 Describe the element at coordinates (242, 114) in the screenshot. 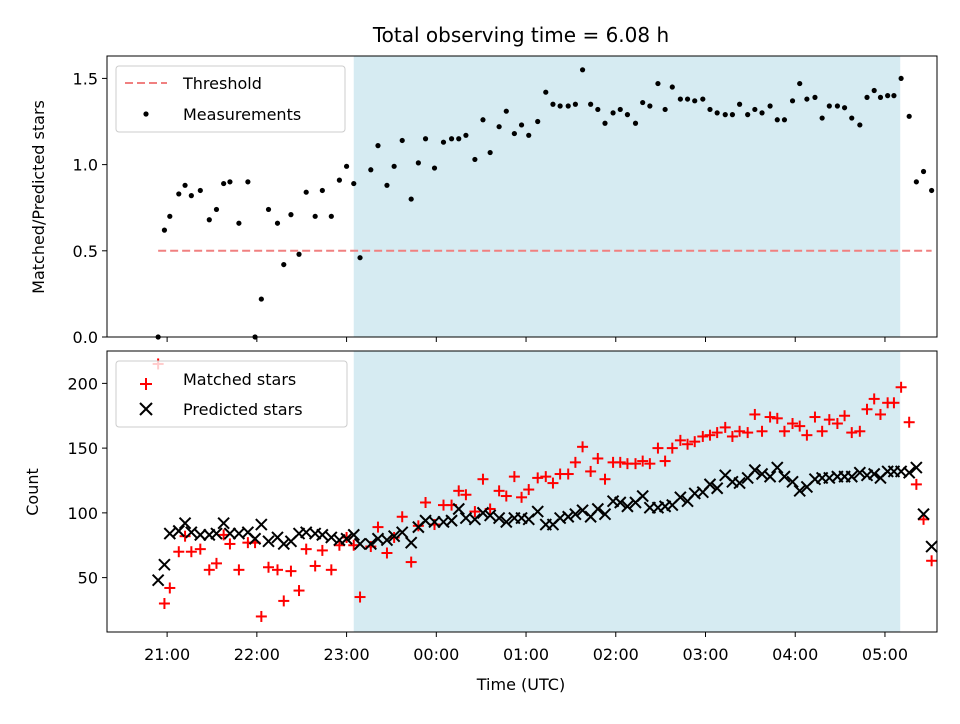

I see `measurements-legend-label: Measurements` at that location.